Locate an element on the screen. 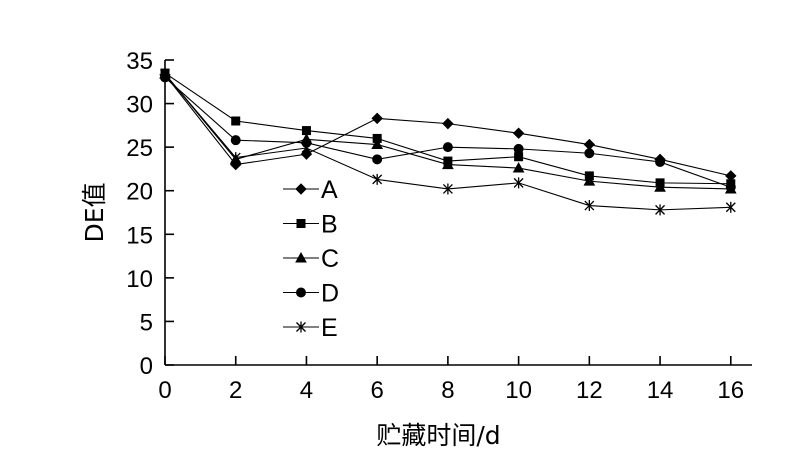 This screenshot has width=799, height=476. x-tick-label: 16 is located at coordinates (730, 390).